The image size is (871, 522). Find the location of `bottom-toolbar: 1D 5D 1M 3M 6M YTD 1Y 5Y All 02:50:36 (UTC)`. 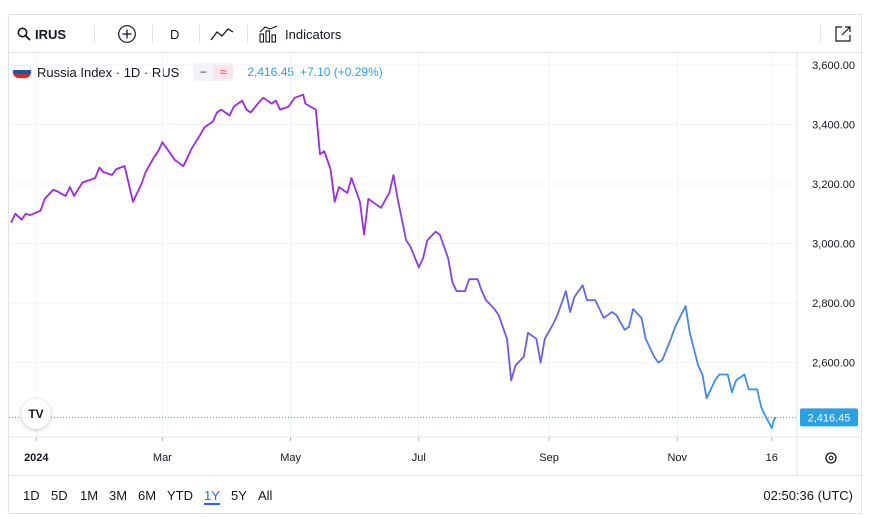

bottom-toolbar: 1D 5D 1M 3M 6M YTD 1Y 5Y All 02:50:36 (UTC) is located at coordinates (435, 494).